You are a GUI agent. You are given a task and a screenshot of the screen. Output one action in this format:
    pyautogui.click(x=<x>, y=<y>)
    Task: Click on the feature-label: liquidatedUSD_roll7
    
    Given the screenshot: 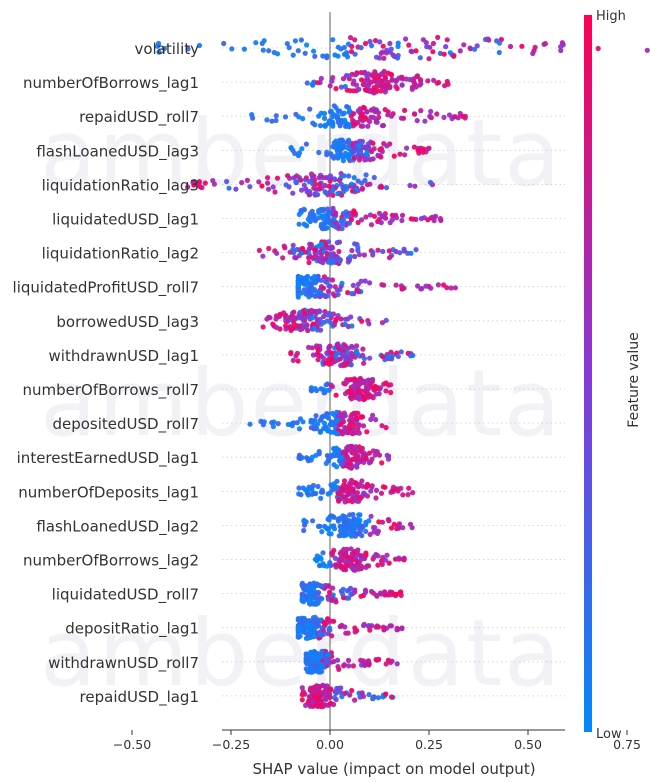 What is the action you would take?
    pyautogui.click(x=125, y=595)
    